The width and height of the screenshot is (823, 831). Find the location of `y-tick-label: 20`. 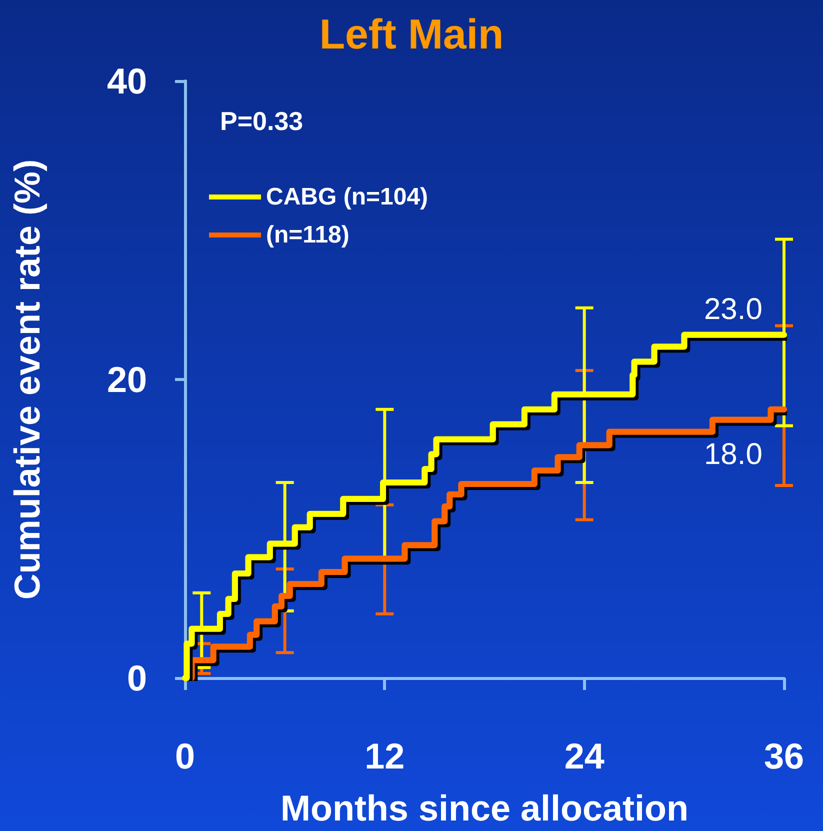

y-tick-label: 20 is located at coordinates (126, 379).